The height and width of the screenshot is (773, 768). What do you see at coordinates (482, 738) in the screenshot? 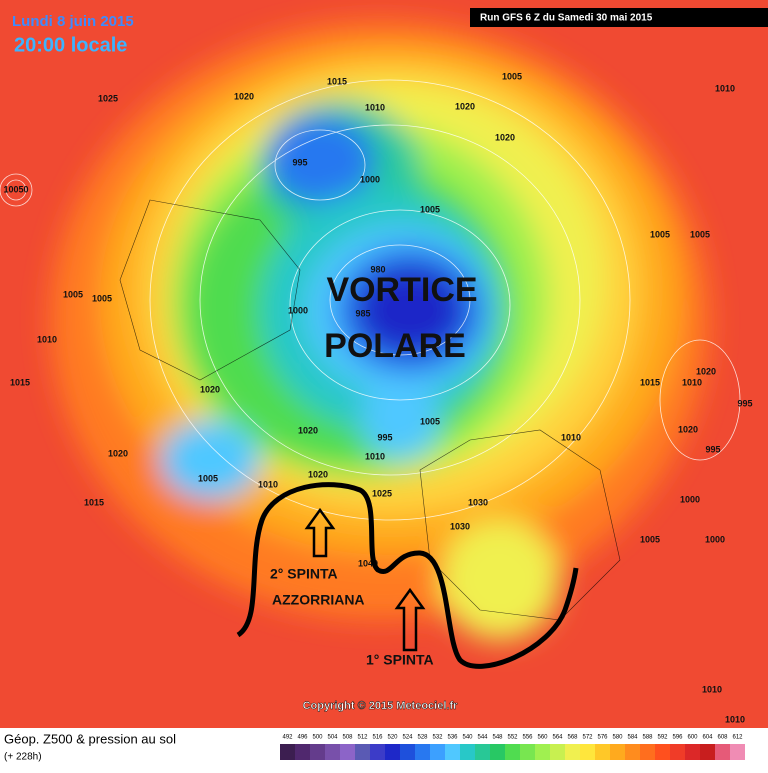
I see `scale-label: 544` at bounding box center [482, 738].